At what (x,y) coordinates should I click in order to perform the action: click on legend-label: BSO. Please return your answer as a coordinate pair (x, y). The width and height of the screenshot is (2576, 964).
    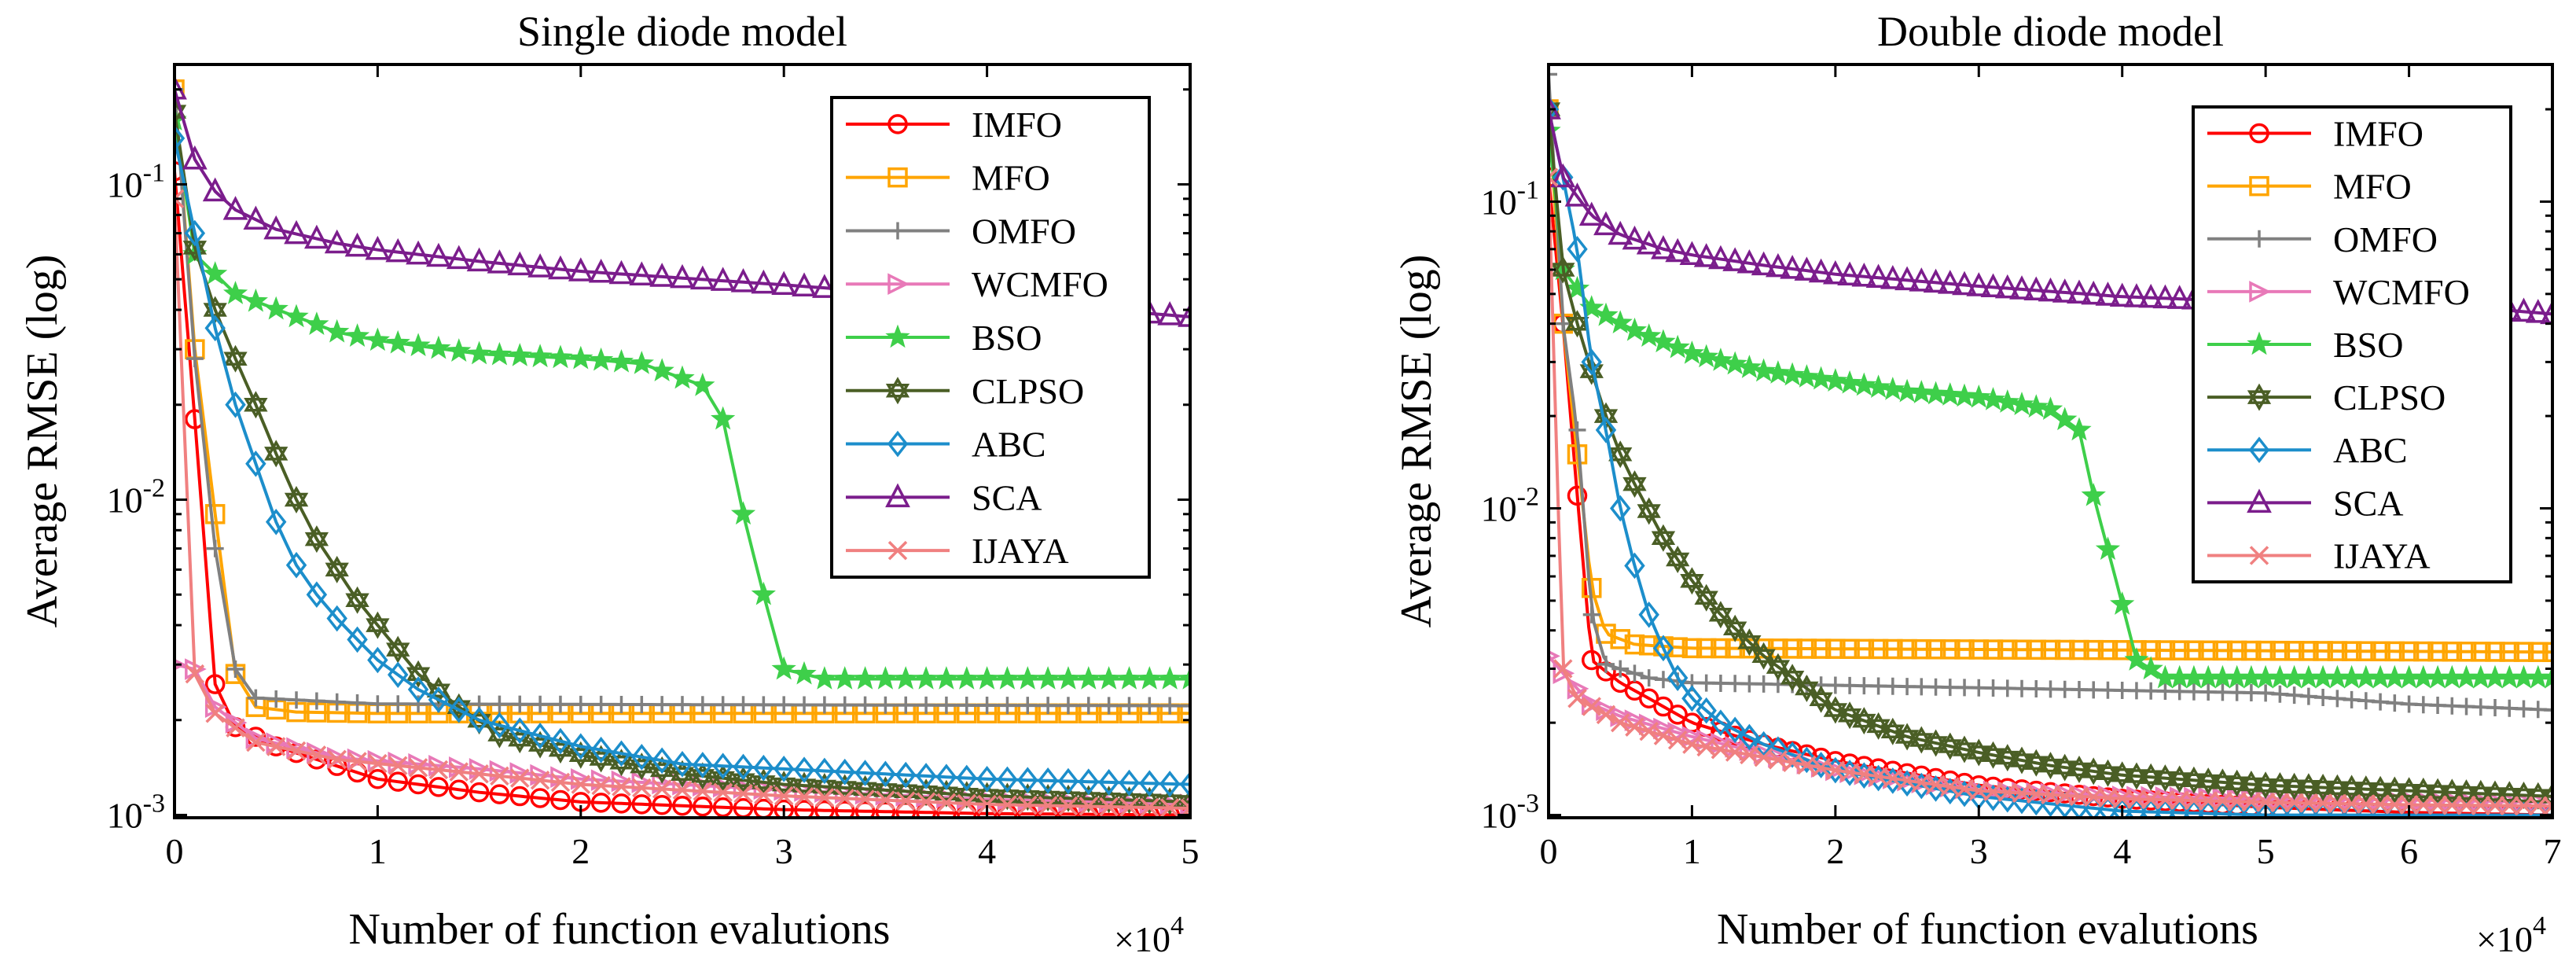
    Looking at the image, I should click on (2368, 345).